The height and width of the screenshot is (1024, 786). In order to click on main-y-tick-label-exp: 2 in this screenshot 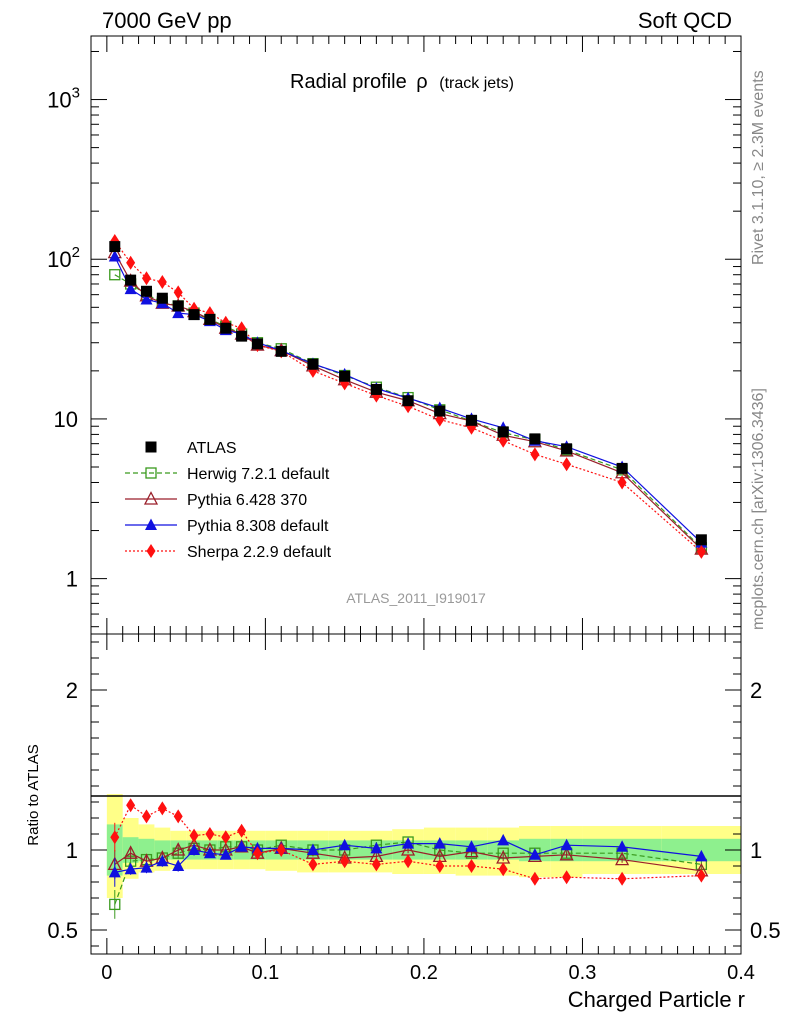, I will do `click(76, 252)`.